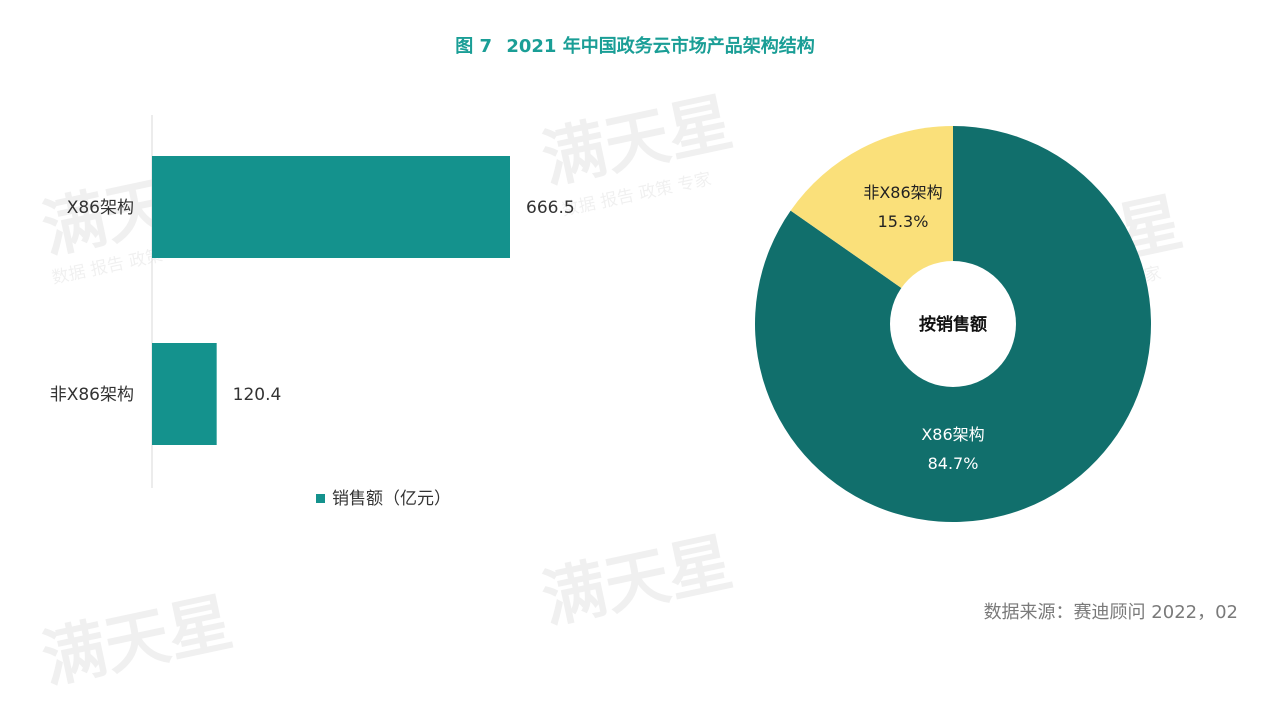 The width and height of the screenshot is (1270, 701). I want to click on slice-label: X86架构, so click(952, 434).